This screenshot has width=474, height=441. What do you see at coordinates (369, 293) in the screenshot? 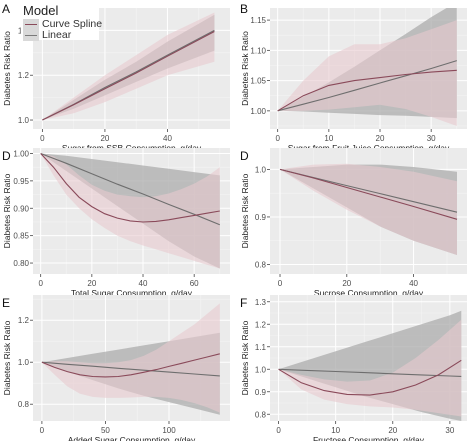
I see `x-axis-title: Sucrose Consumption, g/day` at bounding box center [369, 293].